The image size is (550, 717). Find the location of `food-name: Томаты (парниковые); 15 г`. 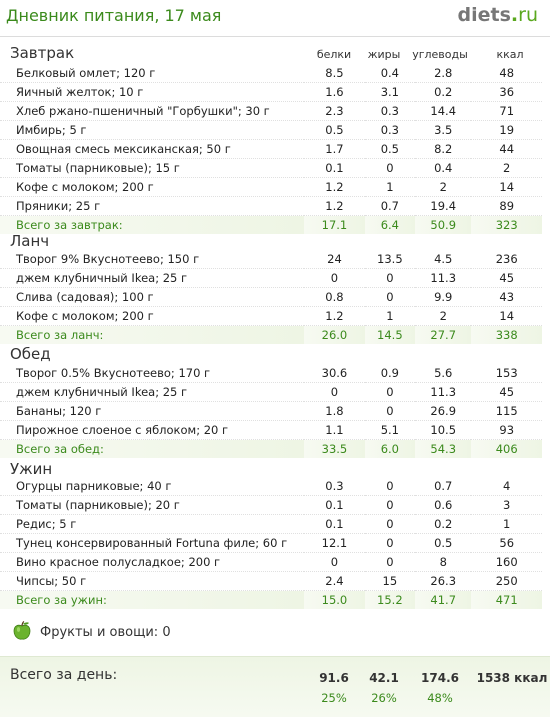

food-name: Томаты (парниковые); 15 г is located at coordinates (152, 168).